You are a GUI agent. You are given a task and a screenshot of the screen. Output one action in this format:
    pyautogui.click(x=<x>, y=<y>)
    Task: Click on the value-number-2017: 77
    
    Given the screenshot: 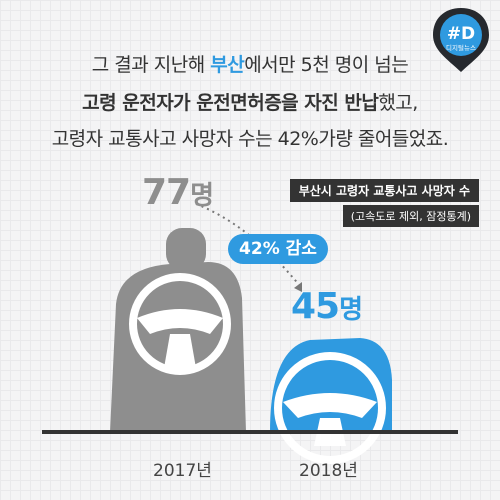 What is the action you would take?
    pyautogui.click(x=166, y=192)
    